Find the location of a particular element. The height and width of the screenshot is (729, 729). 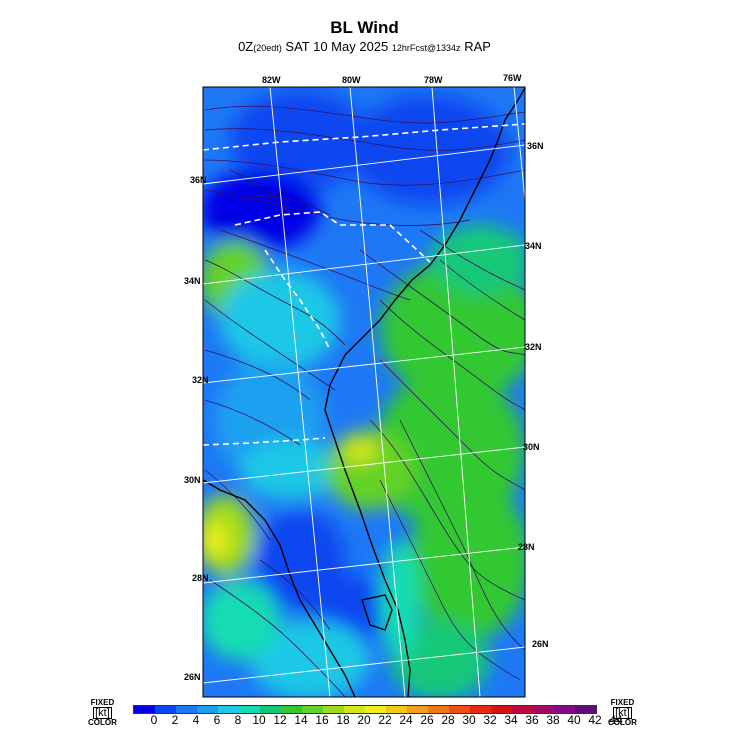

scale-tick-label: 22 is located at coordinates (385, 720).